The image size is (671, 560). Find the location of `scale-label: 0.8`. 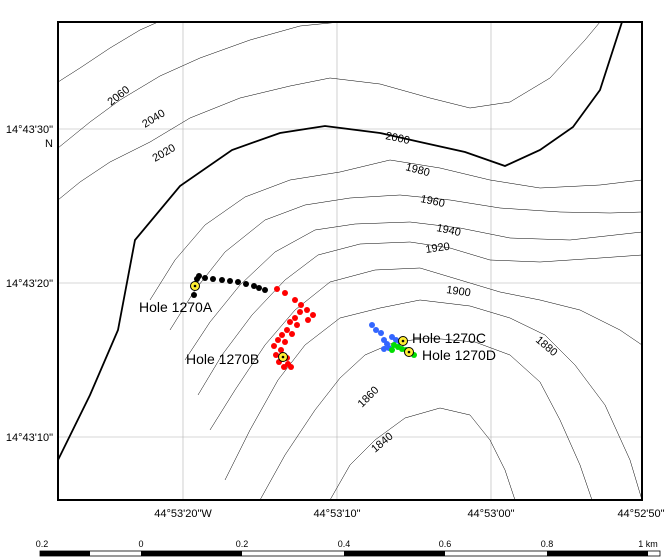

scale-label: 0.8 is located at coordinates (547, 544).